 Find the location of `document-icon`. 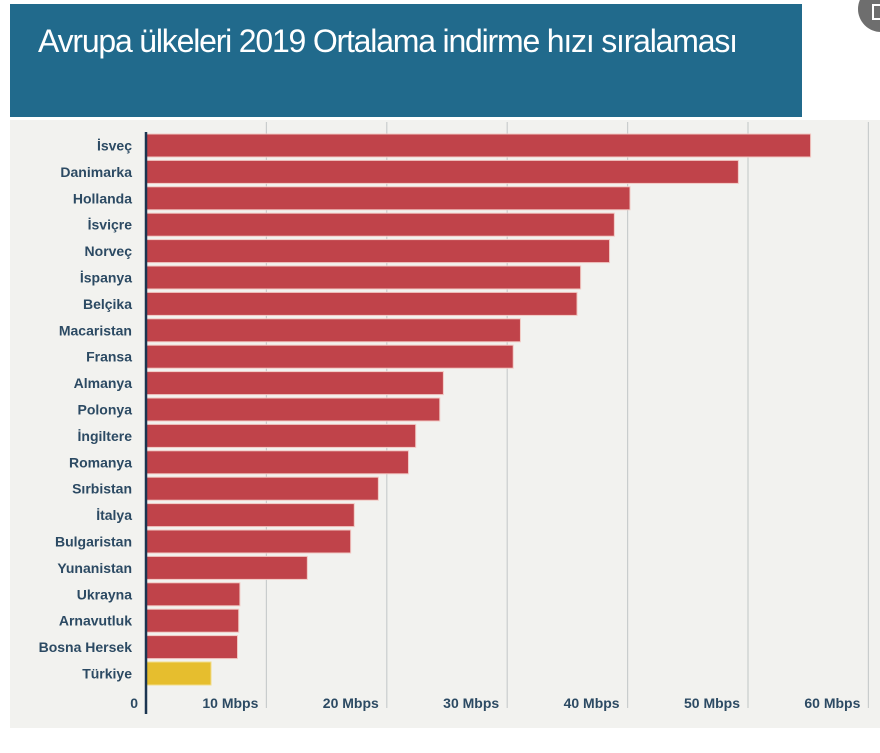

document-icon is located at coordinates (876, 12).